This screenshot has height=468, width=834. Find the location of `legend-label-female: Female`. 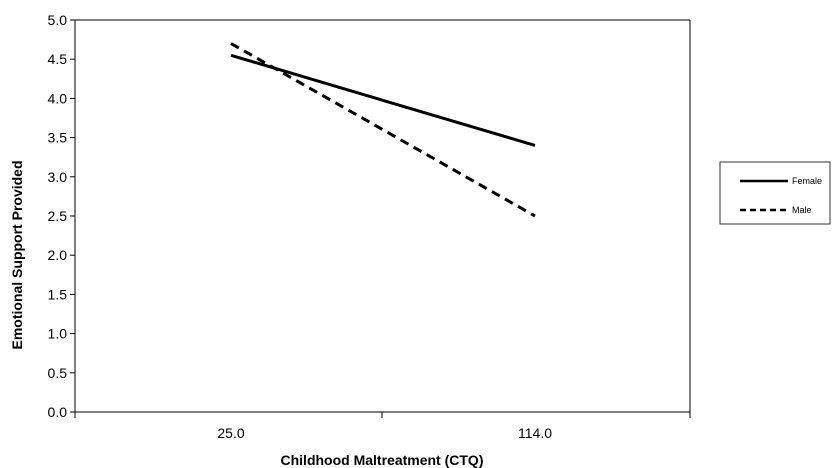

legend-label-female: Female is located at coordinates (807, 181).